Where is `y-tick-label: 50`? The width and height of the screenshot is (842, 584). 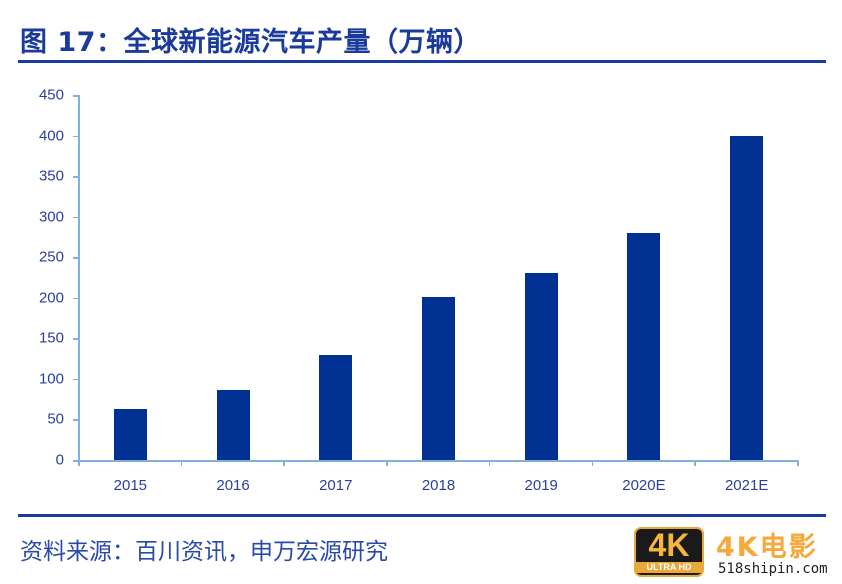
y-tick-label: 50 is located at coordinates (55, 419).